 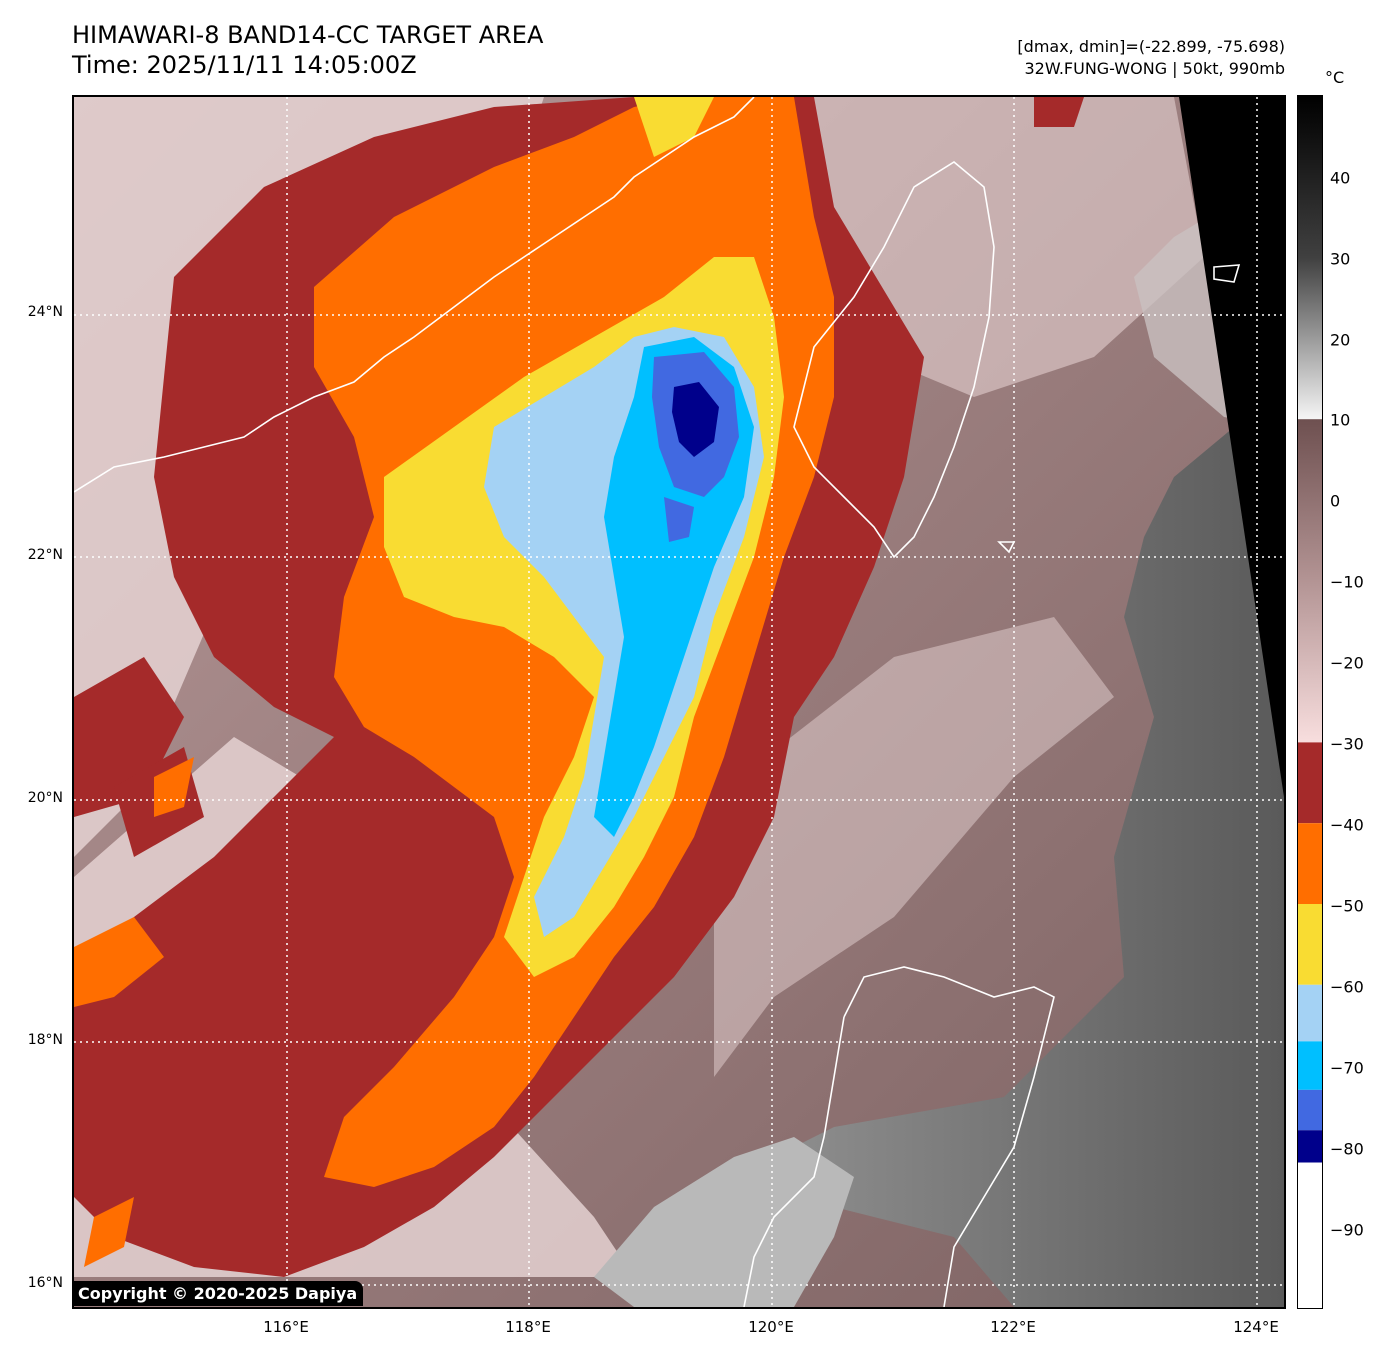 What do you see at coordinates (1347, 744) in the screenshot?
I see `colorbar-tick-minus30: −30` at bounding box center [1347, 744].